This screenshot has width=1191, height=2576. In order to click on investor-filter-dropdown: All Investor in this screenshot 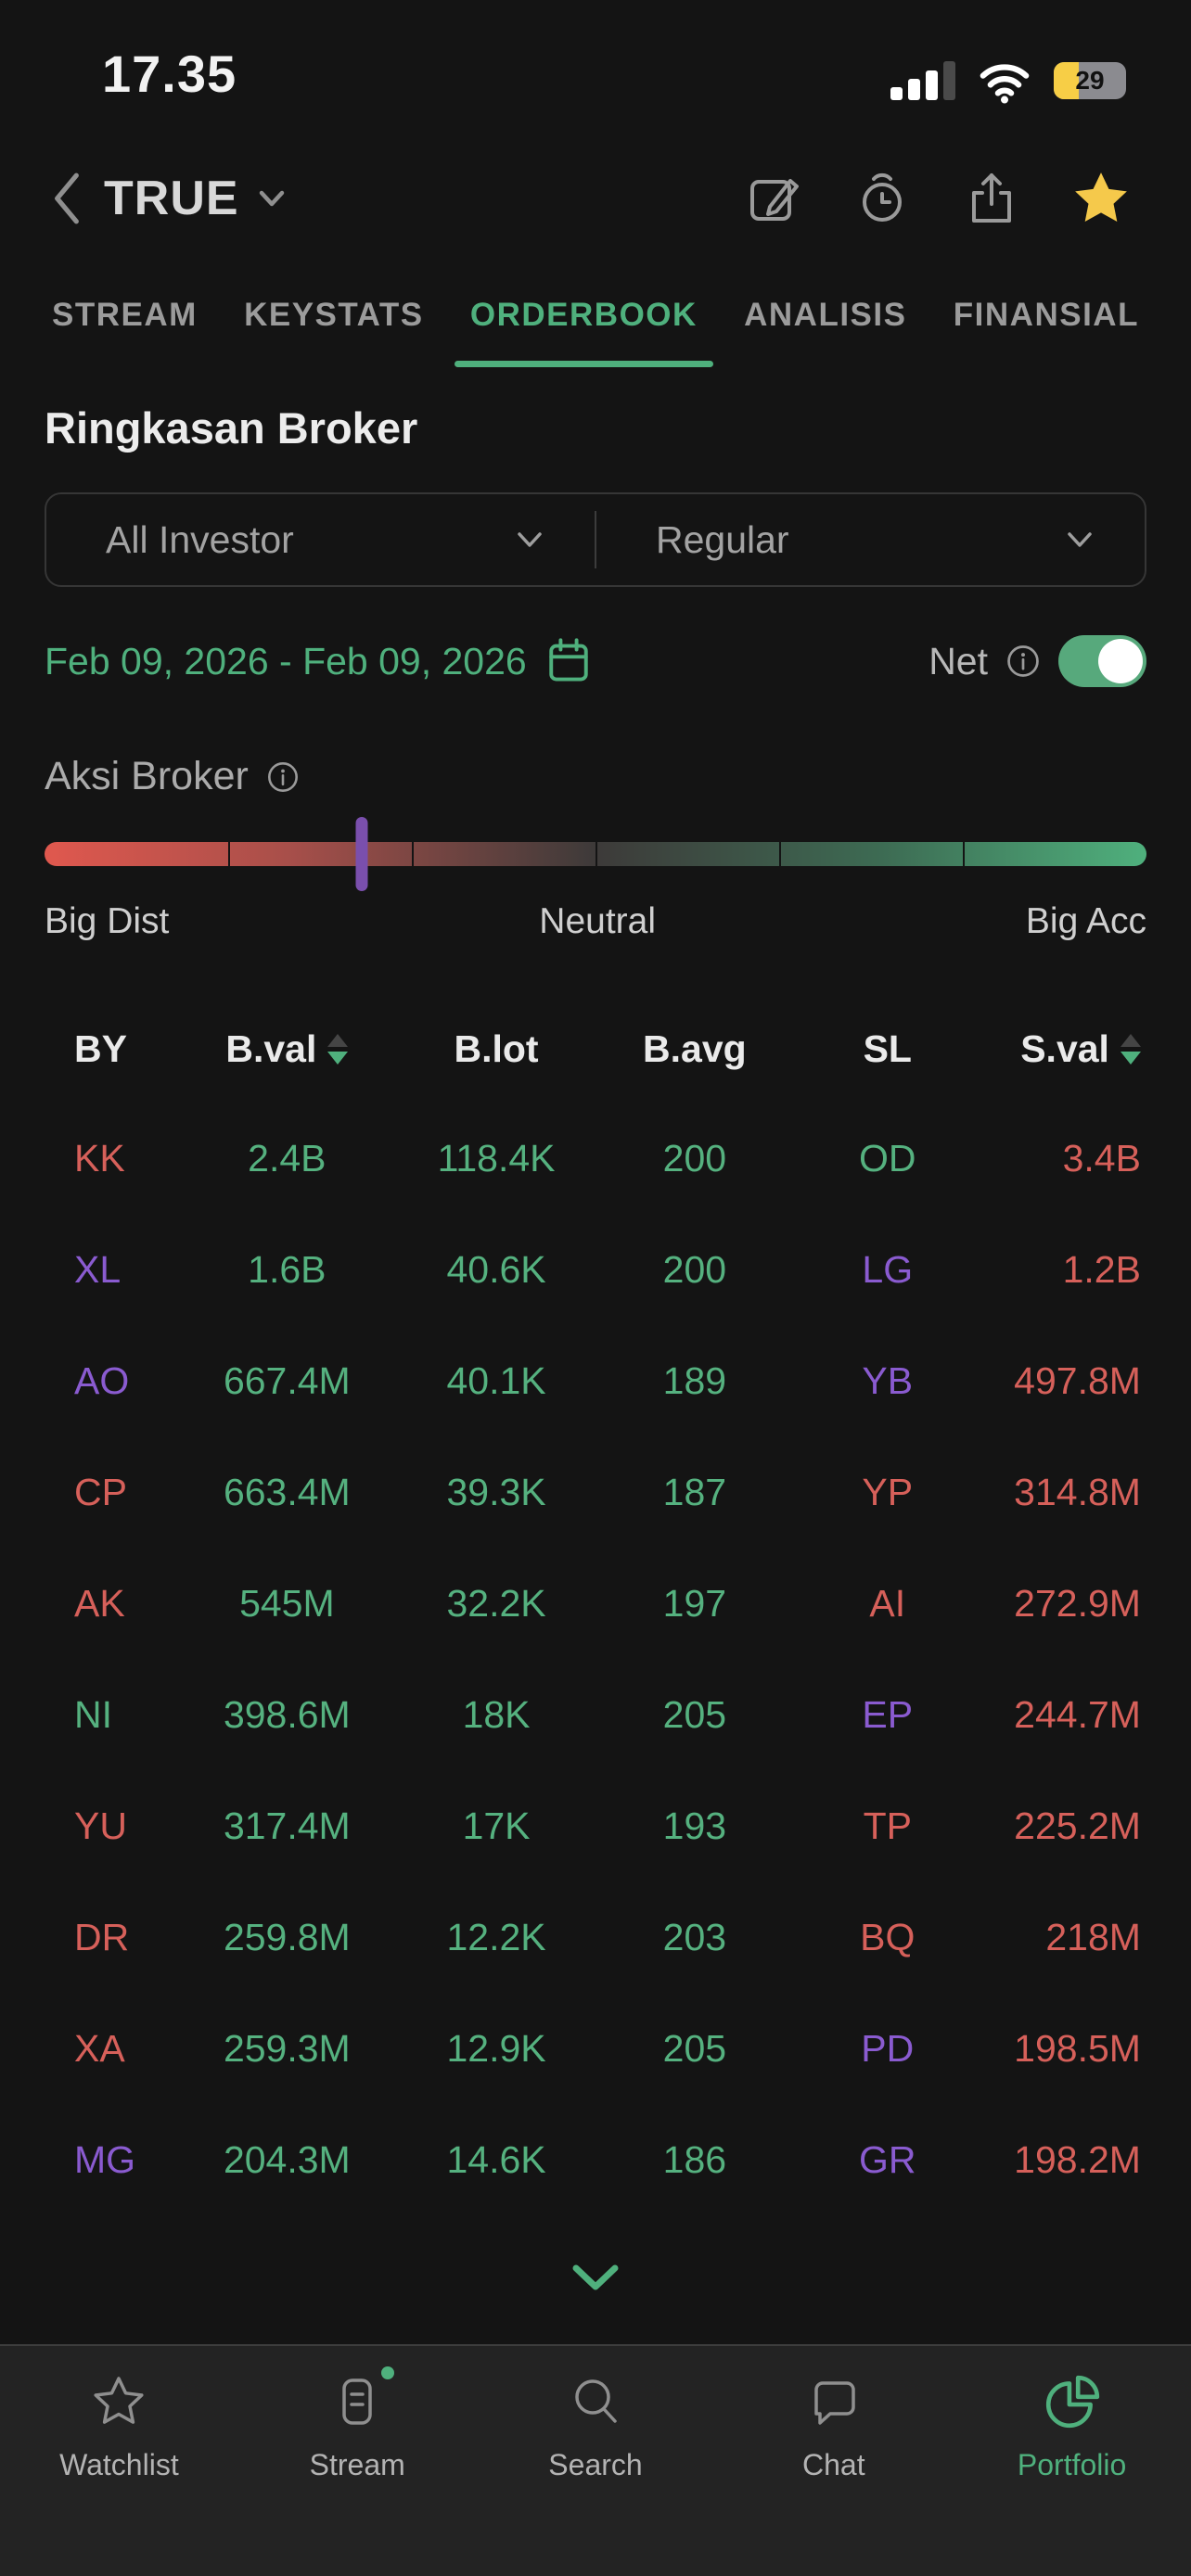, I will do `click(321, 539)`.